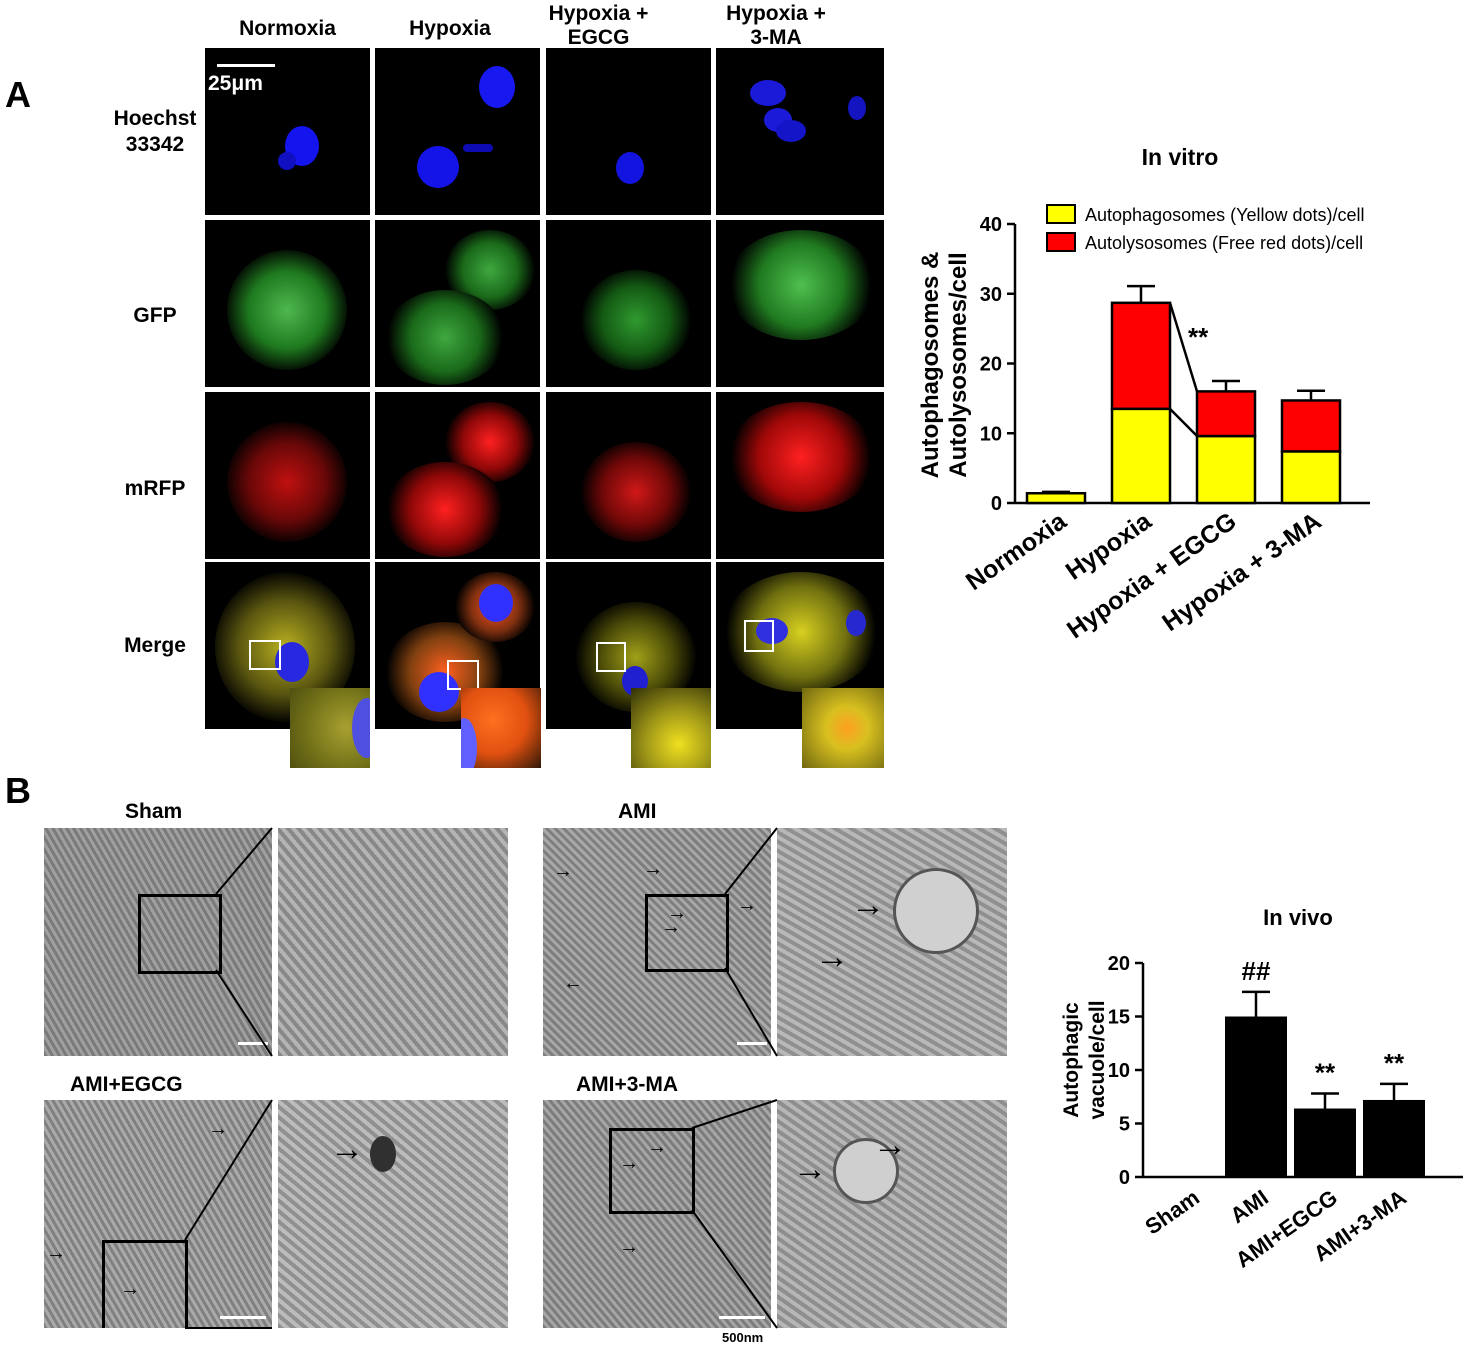 This screenshot has width=1476, height=1348. Describe the element at coordinates (1256, 1096) in the screenshot. I see `bar-ami` at that location.